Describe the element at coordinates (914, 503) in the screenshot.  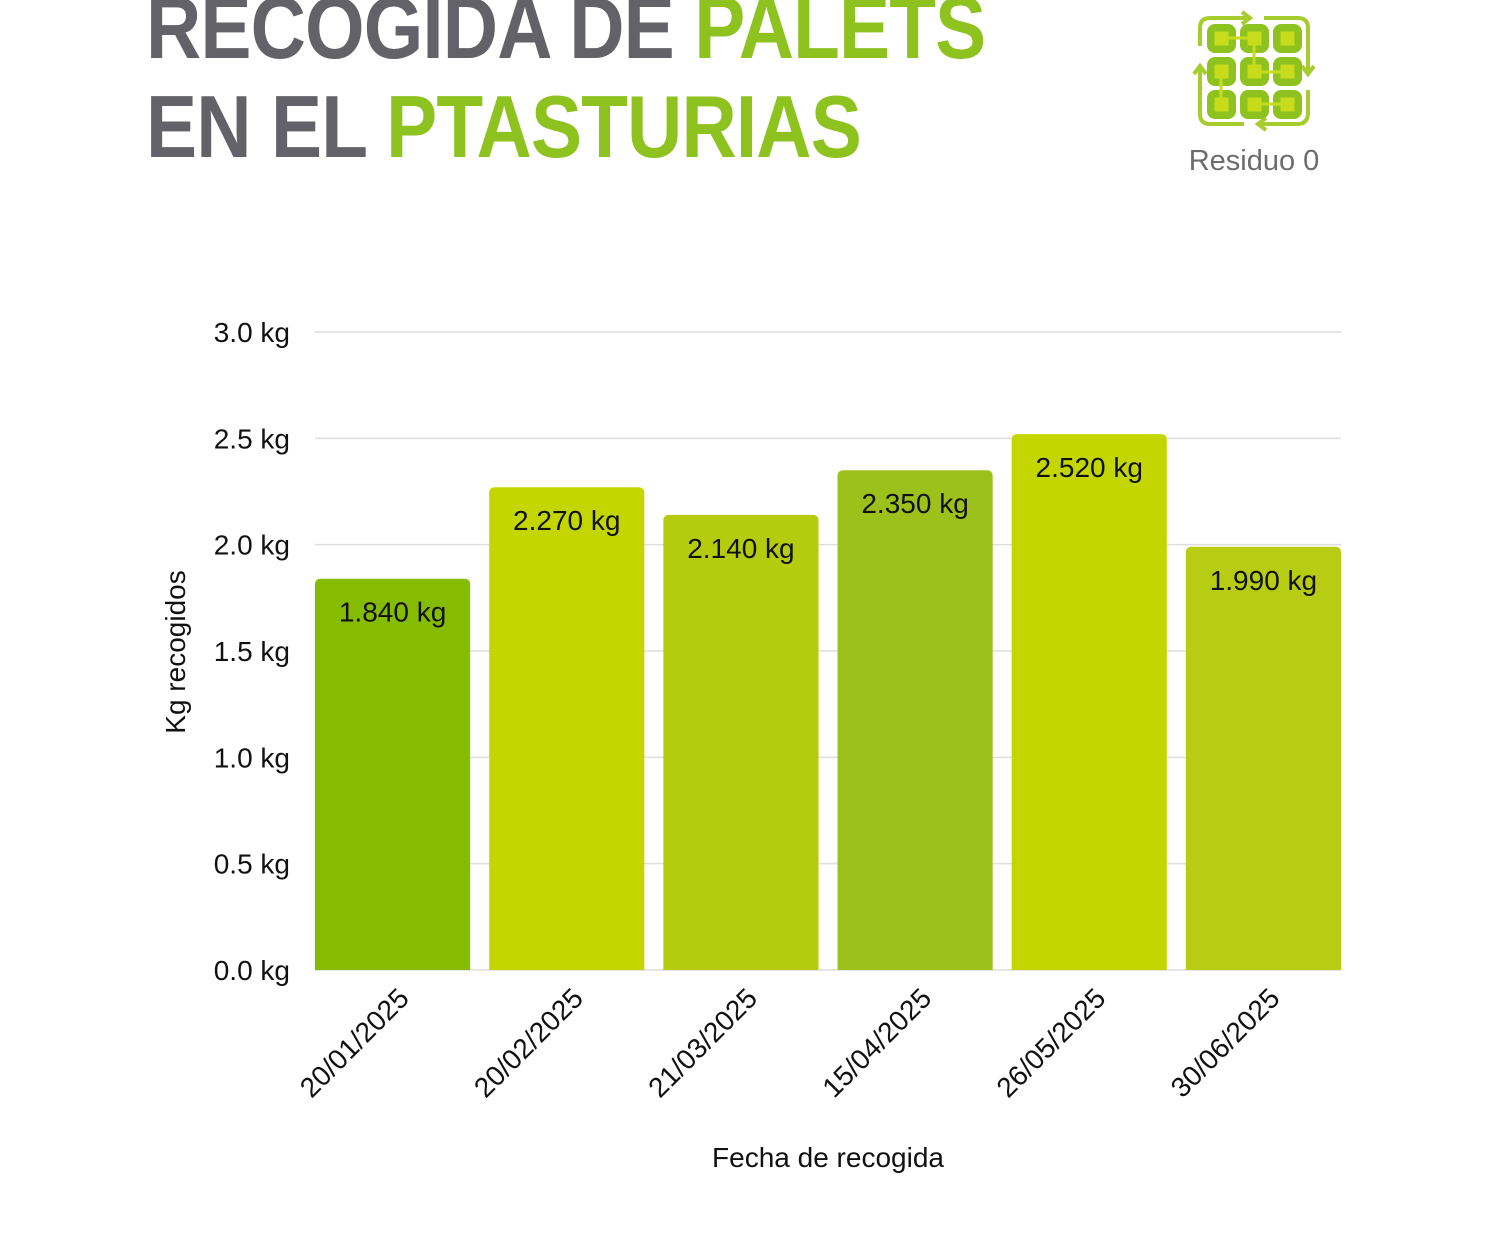
I see `data-label: 2.350 kg` at that location.